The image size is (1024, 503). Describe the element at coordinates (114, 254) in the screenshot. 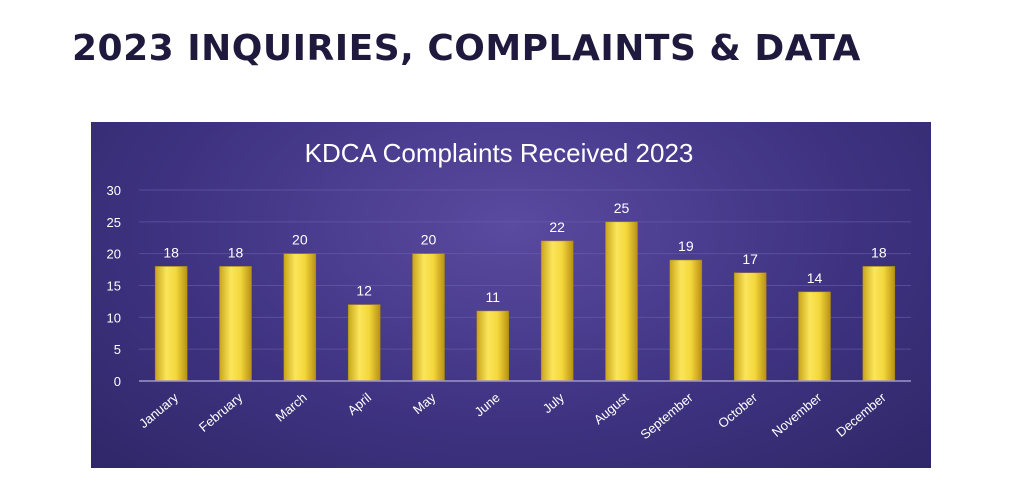

I see `y-tick-label: 20` at that location.